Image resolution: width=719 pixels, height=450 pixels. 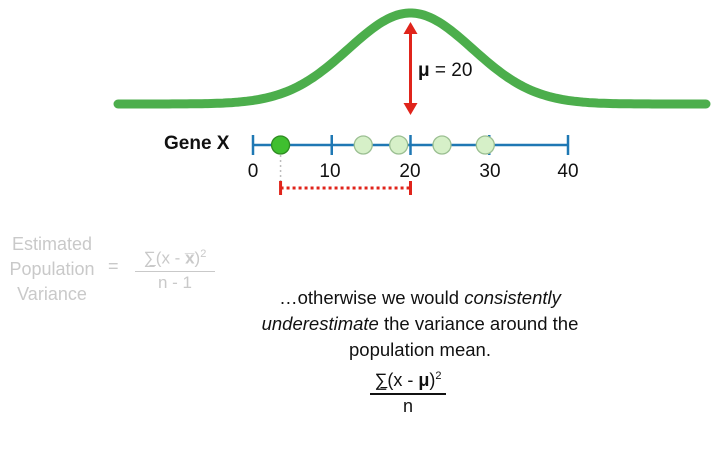 What do you see at coordinates (190, 258) in the screenshot?
I see `x-bar-symbol: x̅` at bounding box center [190, 258].